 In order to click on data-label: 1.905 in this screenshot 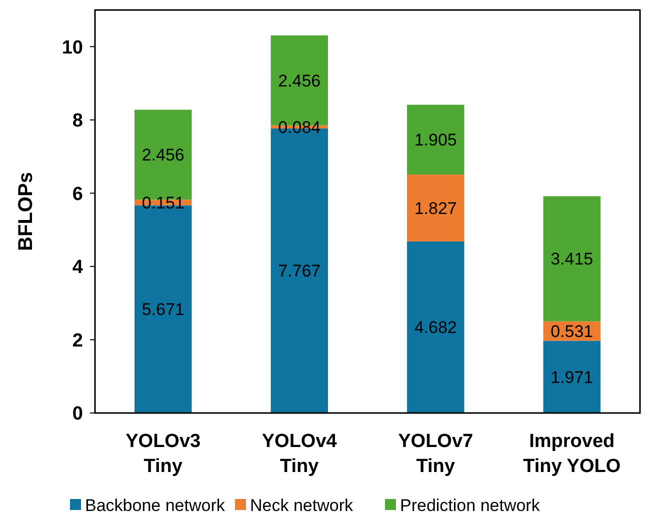, I will do `click(435, 140)`.